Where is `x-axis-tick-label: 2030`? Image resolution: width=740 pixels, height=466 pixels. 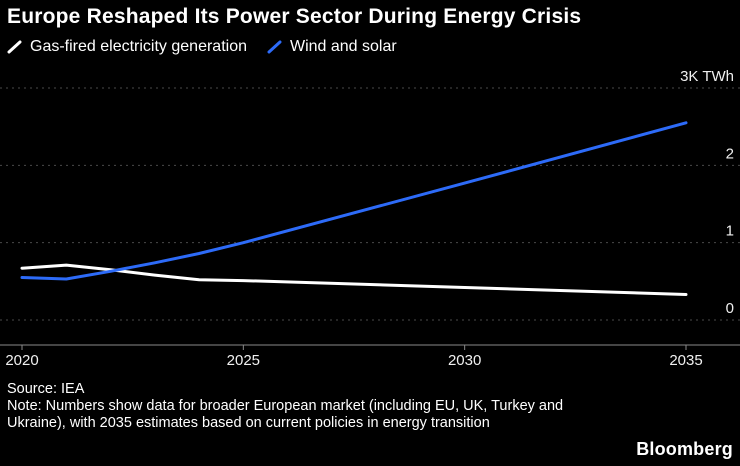 x-axis-tick-label: 2030 is located at coordinates (464, 360).